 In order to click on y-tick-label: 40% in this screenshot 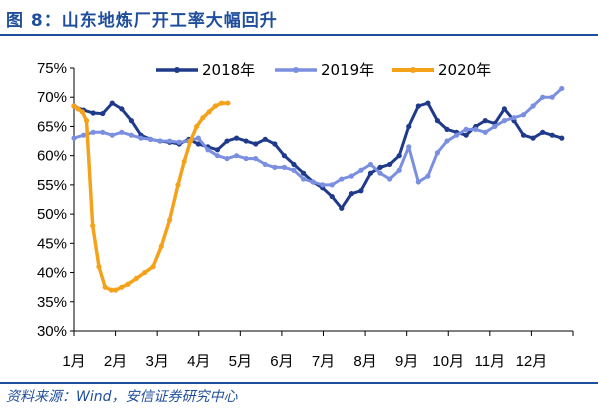, I will do `click(52, 273)`.